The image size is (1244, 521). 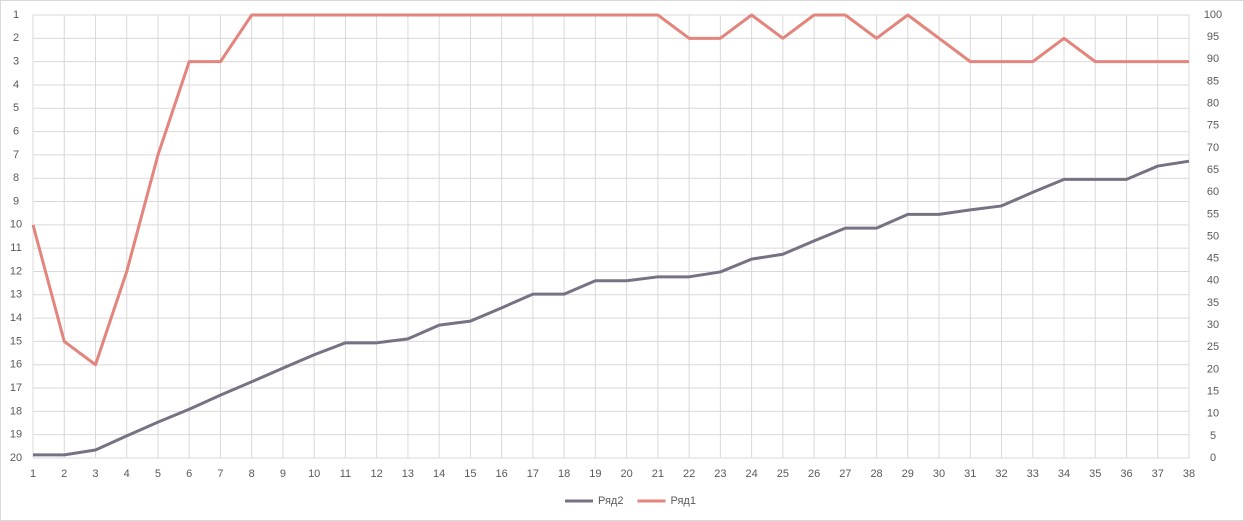 I want to click on x-tick-label: 22, so click(x=689, y=474).